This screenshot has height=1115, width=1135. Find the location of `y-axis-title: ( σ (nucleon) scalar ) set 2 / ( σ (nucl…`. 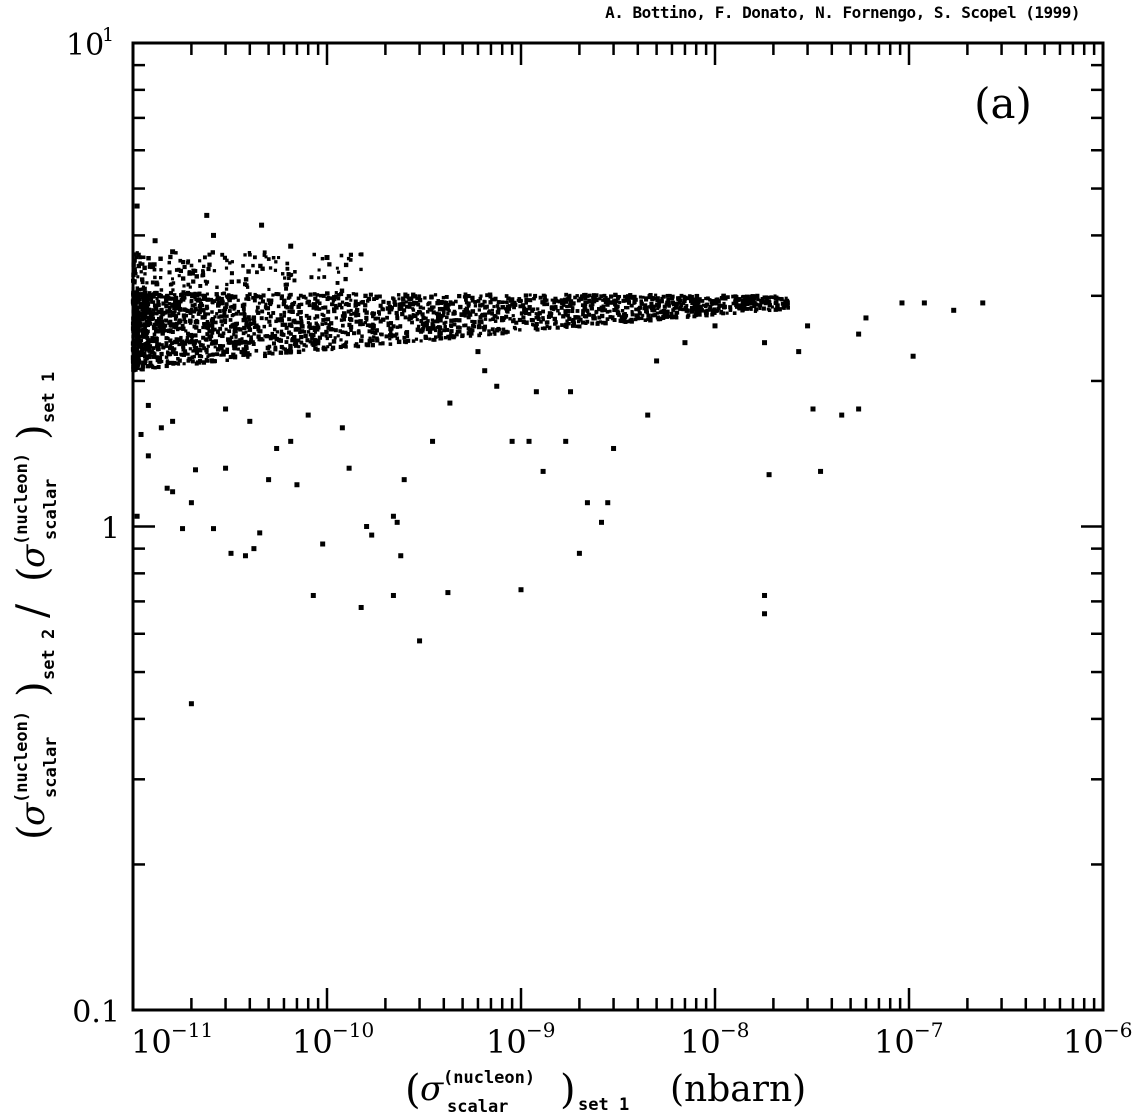

y-axis-title: ( σ (nucleon) scalar ) set 2 / ( σ (nucl… is located at coordinates (34, 606).